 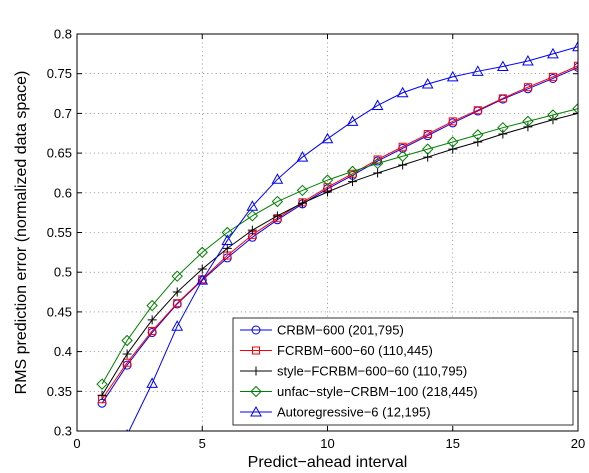 I want to click on y-tick-label: 0.3, so click(x=63, y=431).